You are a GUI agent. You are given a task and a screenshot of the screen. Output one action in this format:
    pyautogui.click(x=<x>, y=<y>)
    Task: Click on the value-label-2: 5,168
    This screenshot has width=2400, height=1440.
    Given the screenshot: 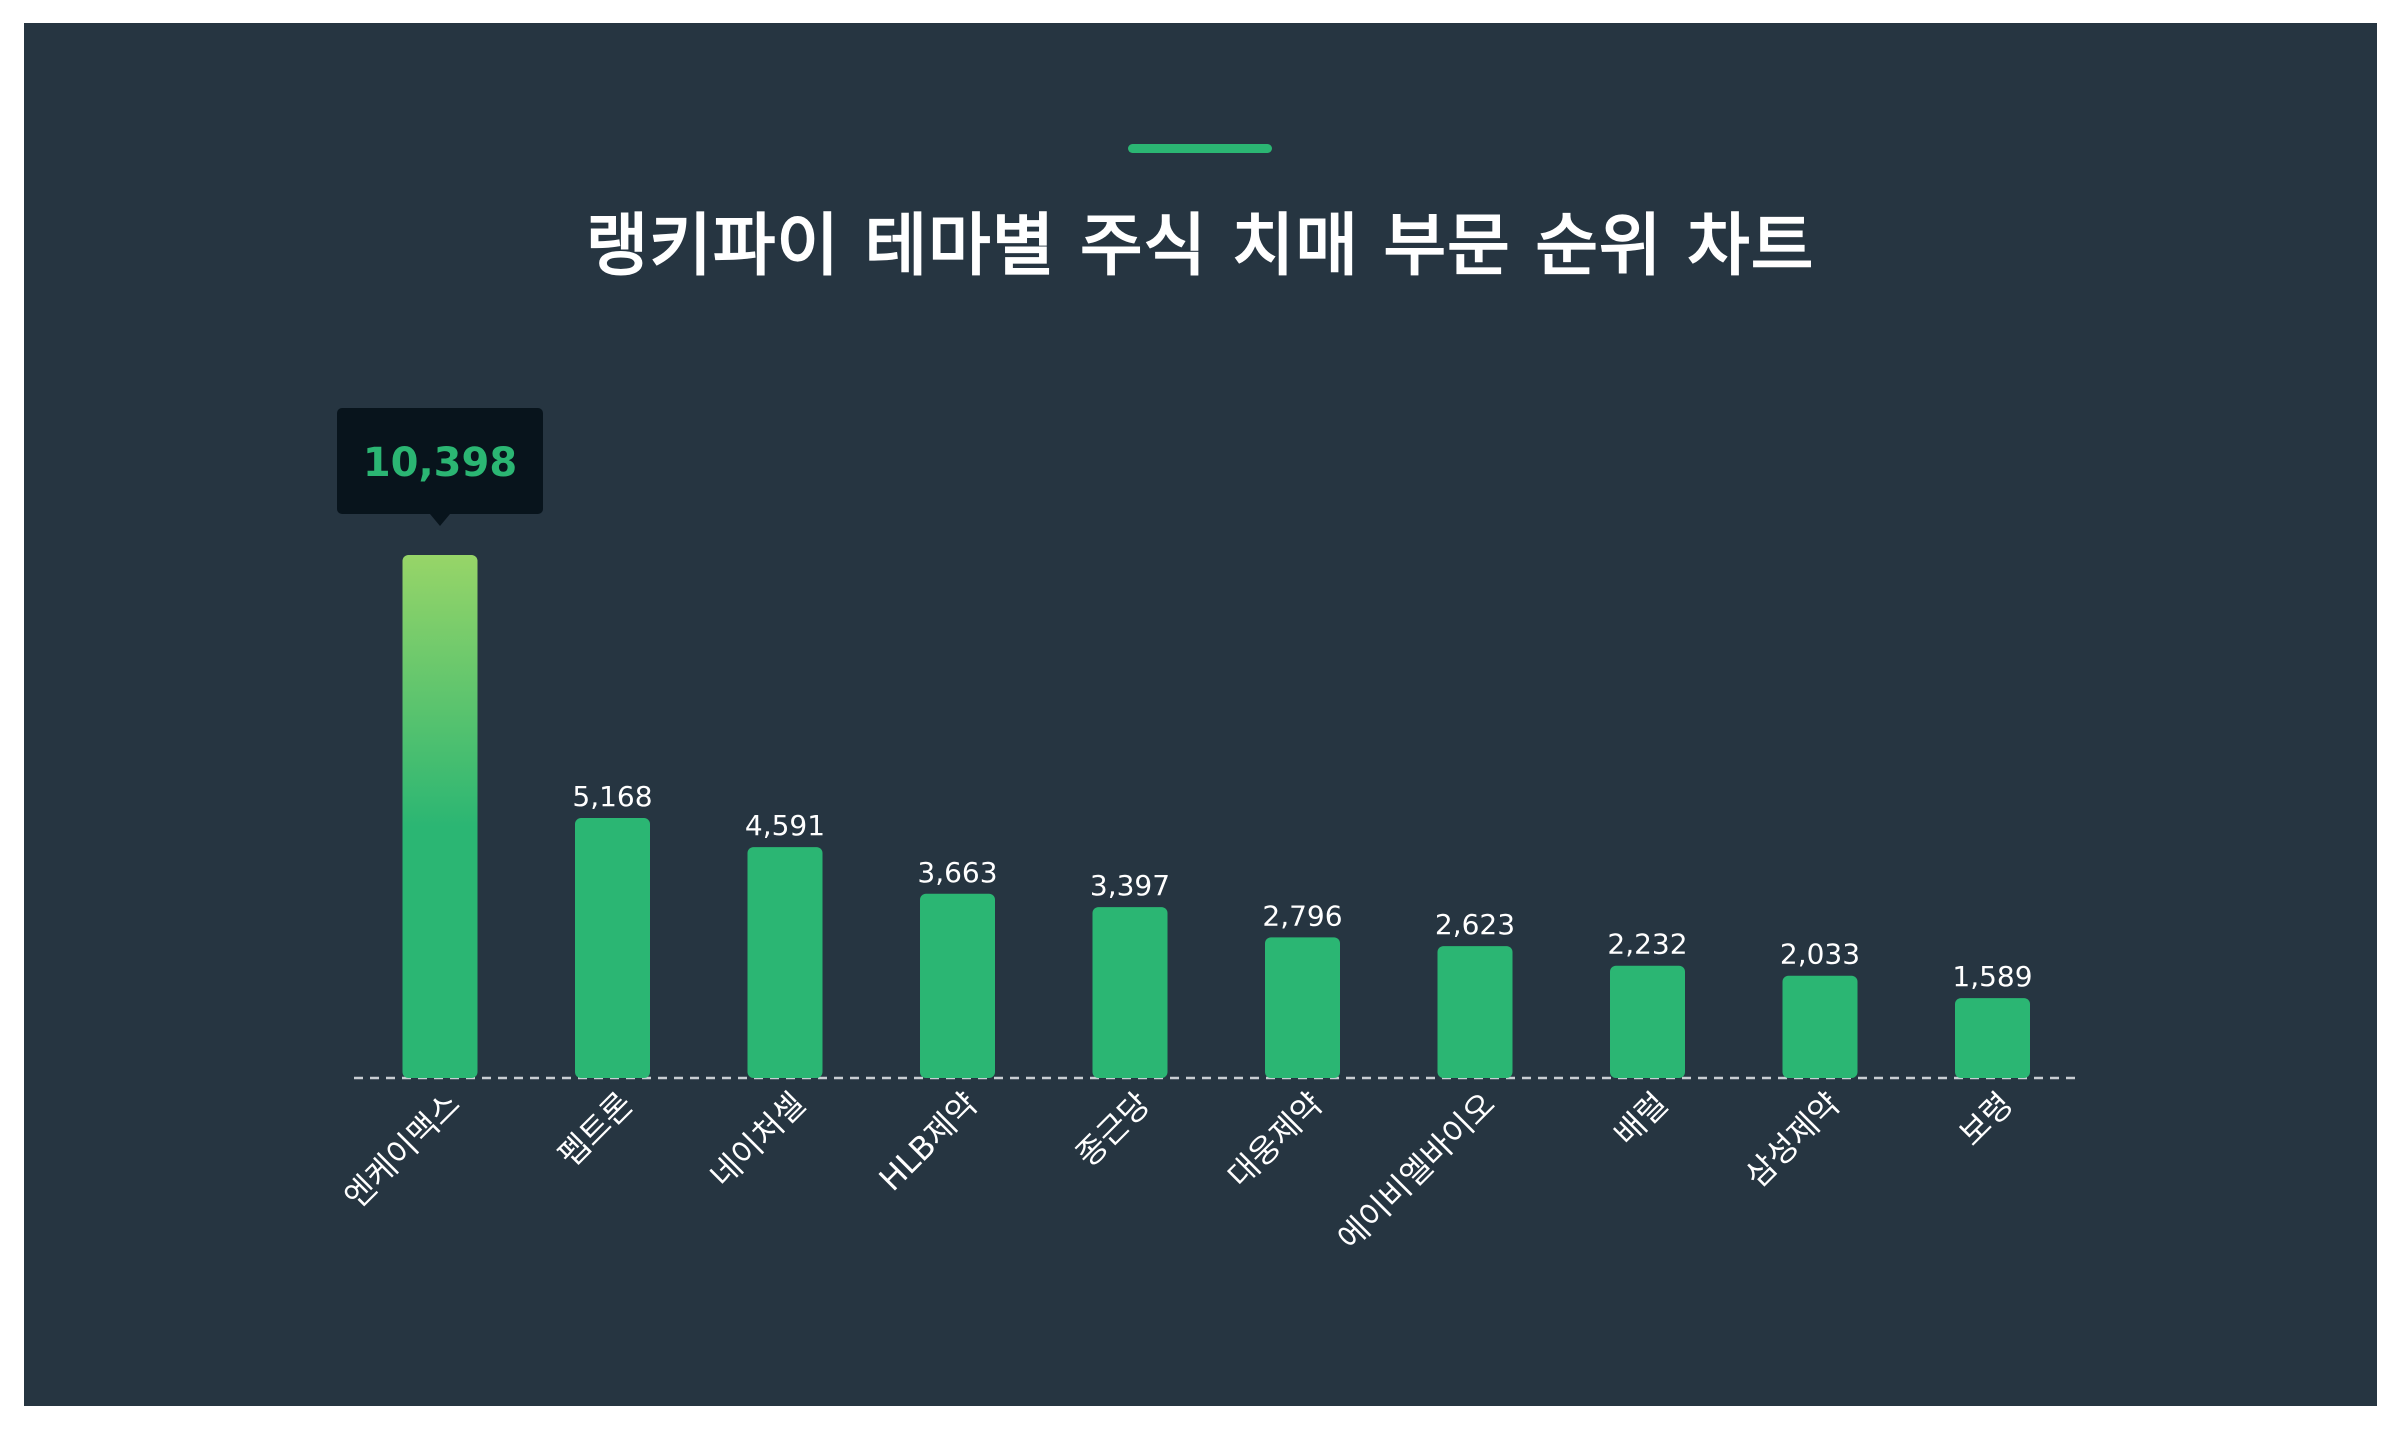 What is the action you would take?
    pyautogui.click(x=612, y=796)
    